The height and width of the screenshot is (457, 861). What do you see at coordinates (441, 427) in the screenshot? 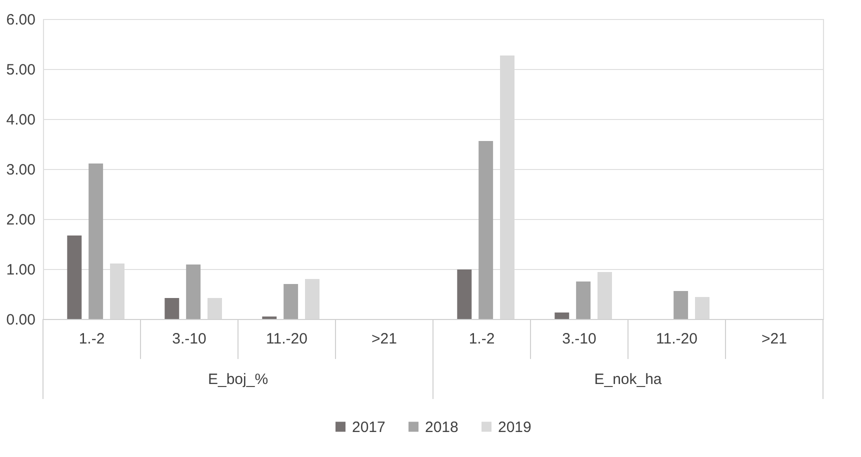
I see `legend-label: 2018` at bounding box center [441, 427].